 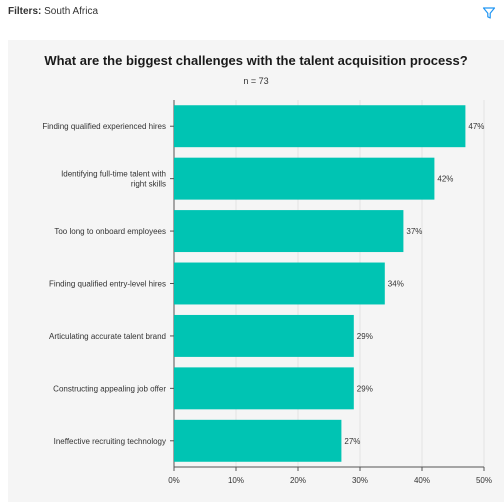 I want to click on filters-label: Filters:, so click(x=25, y=11).